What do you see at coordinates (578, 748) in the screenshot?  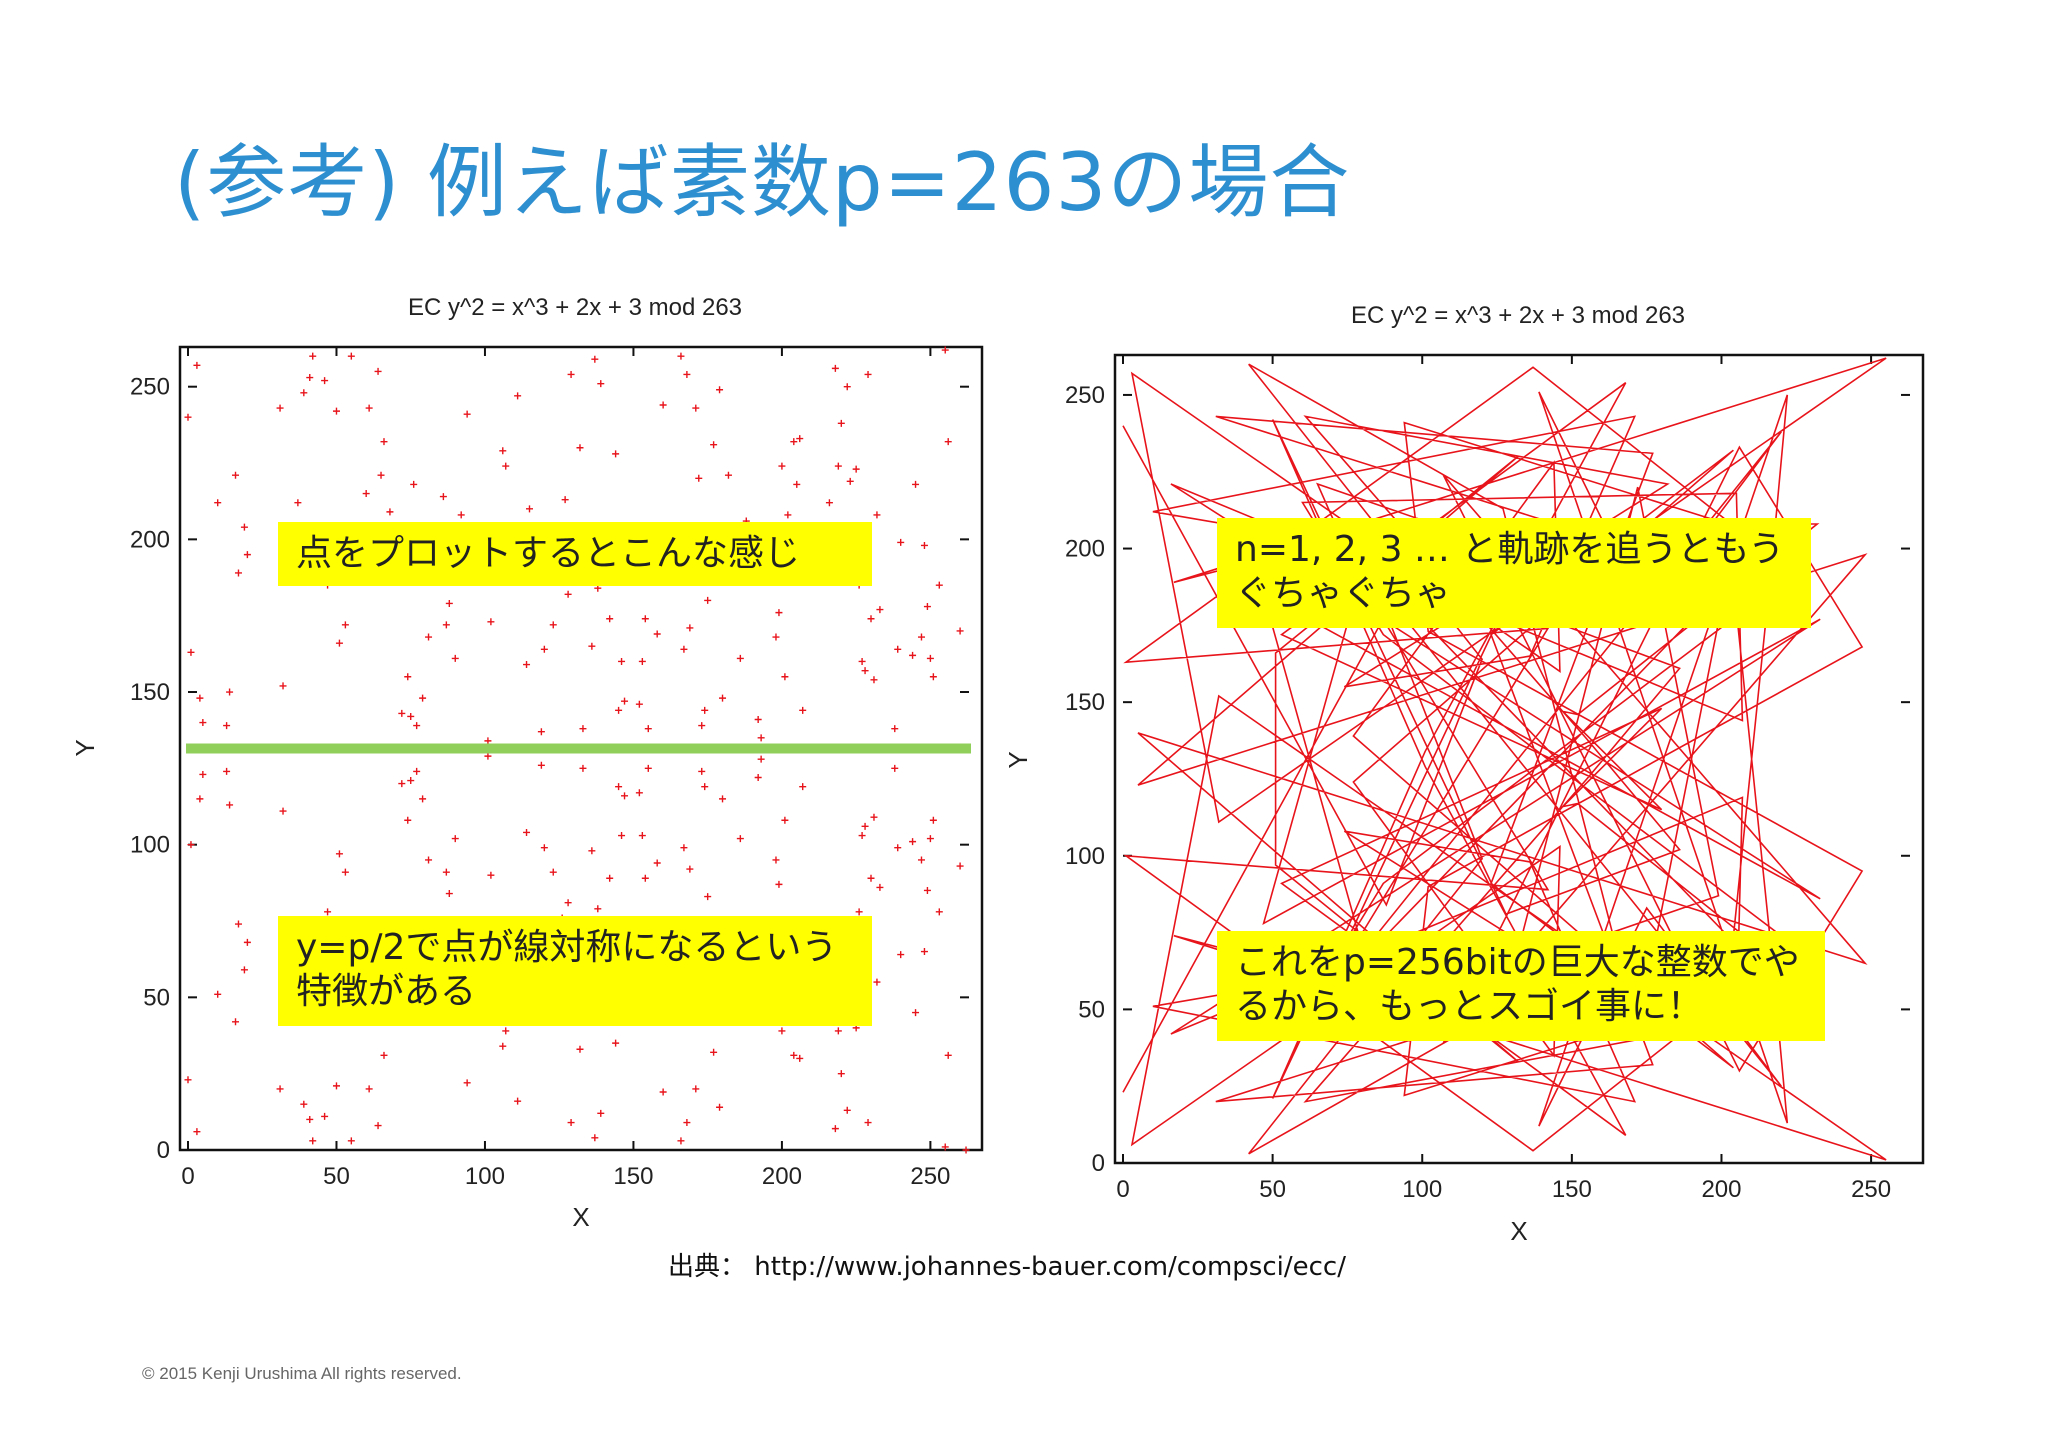 I see `symmetry-line` at bounding box center [578, 748].